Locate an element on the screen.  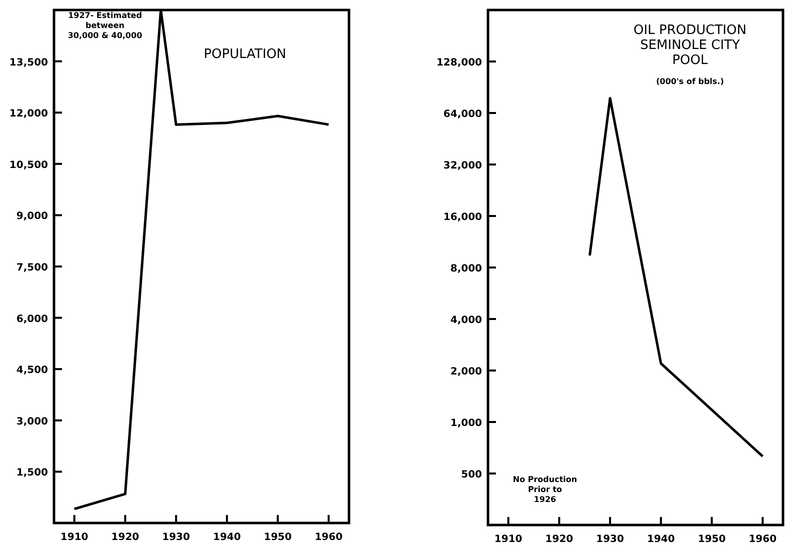
y-tick-label: 64,000 is located at coordinates (462, 114).